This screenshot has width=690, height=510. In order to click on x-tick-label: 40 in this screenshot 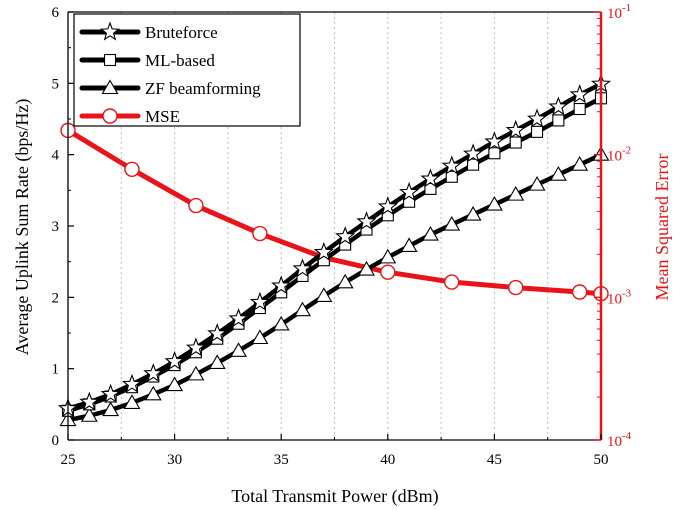, I will do `click(387, 460)`.